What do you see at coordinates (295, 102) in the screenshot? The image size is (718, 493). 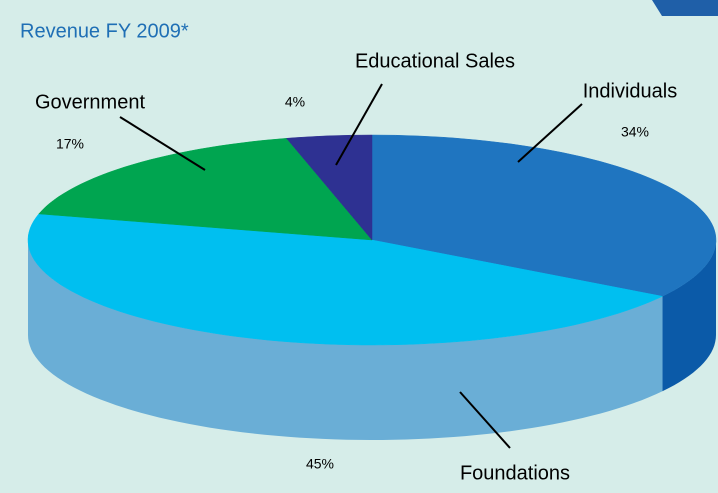 I see `value-label: 4%` at bounding box center [295, 102].